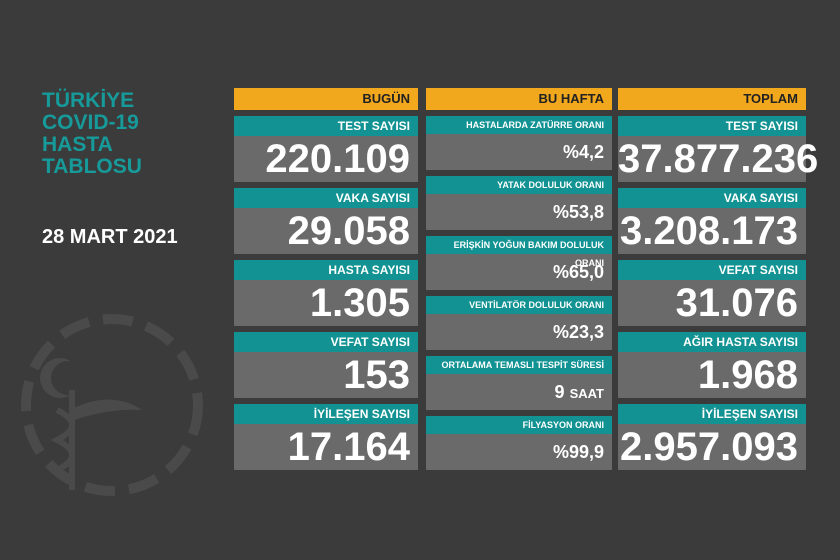  I want to click on stat-card: VAKA SAYISI 3.208.173, so click(712, 221).